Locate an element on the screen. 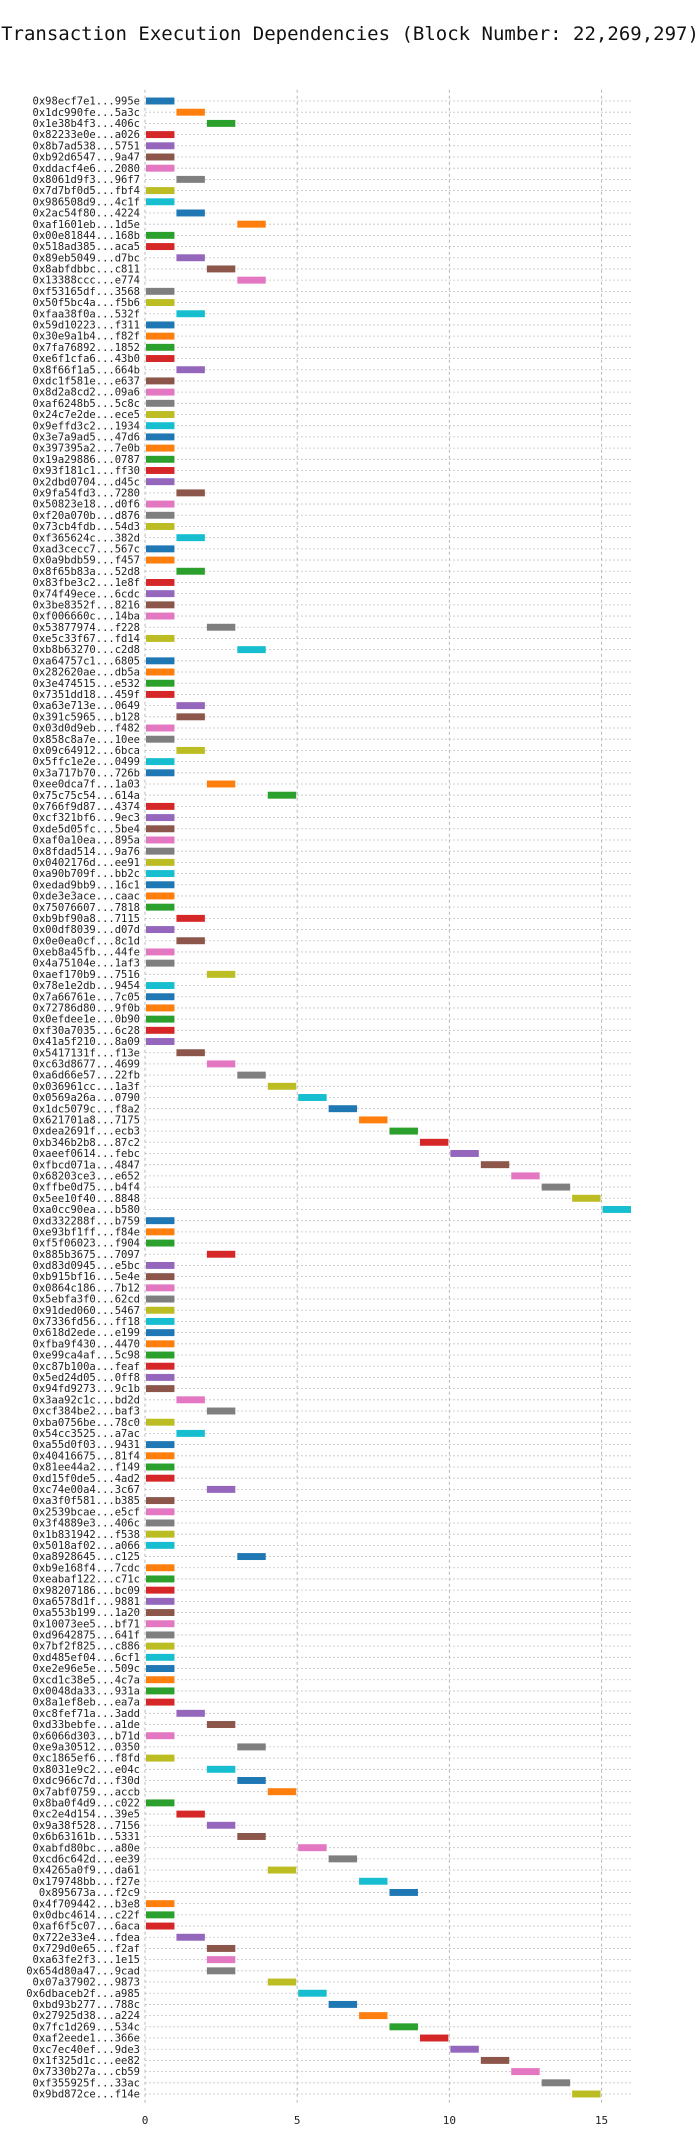  y-tick-label: 0x91ded060...5467 is located at coordinates (86, 1311).